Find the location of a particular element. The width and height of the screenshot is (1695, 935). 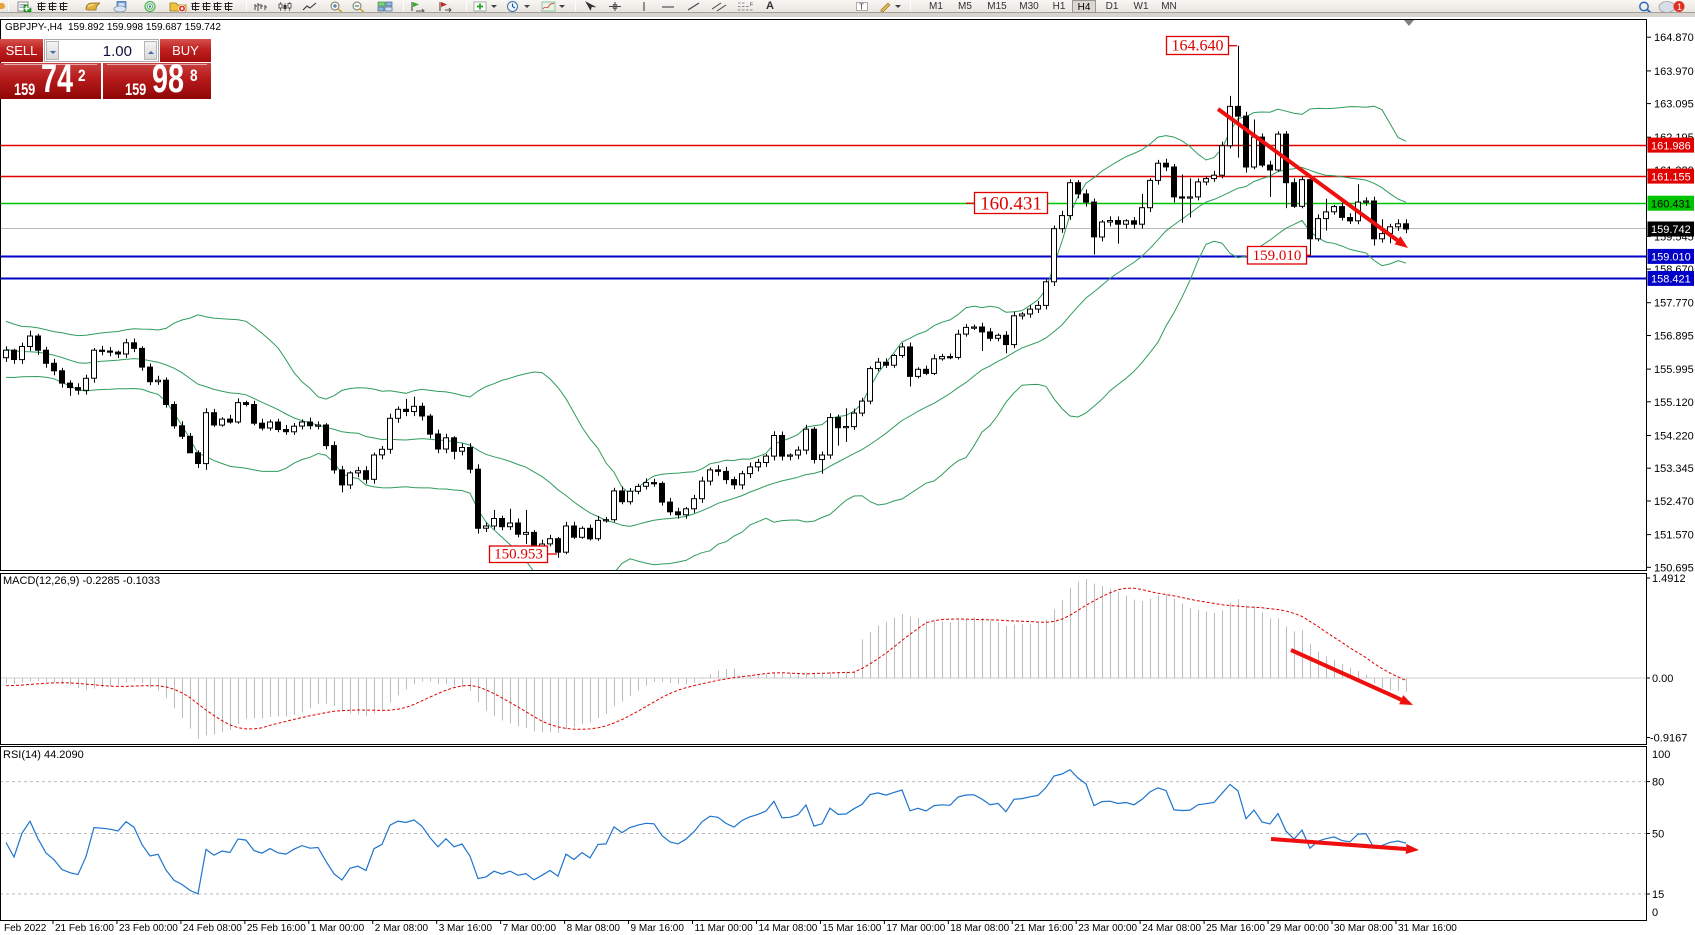

svg-text: 1.4912 is located at coordinates (1669, 579).